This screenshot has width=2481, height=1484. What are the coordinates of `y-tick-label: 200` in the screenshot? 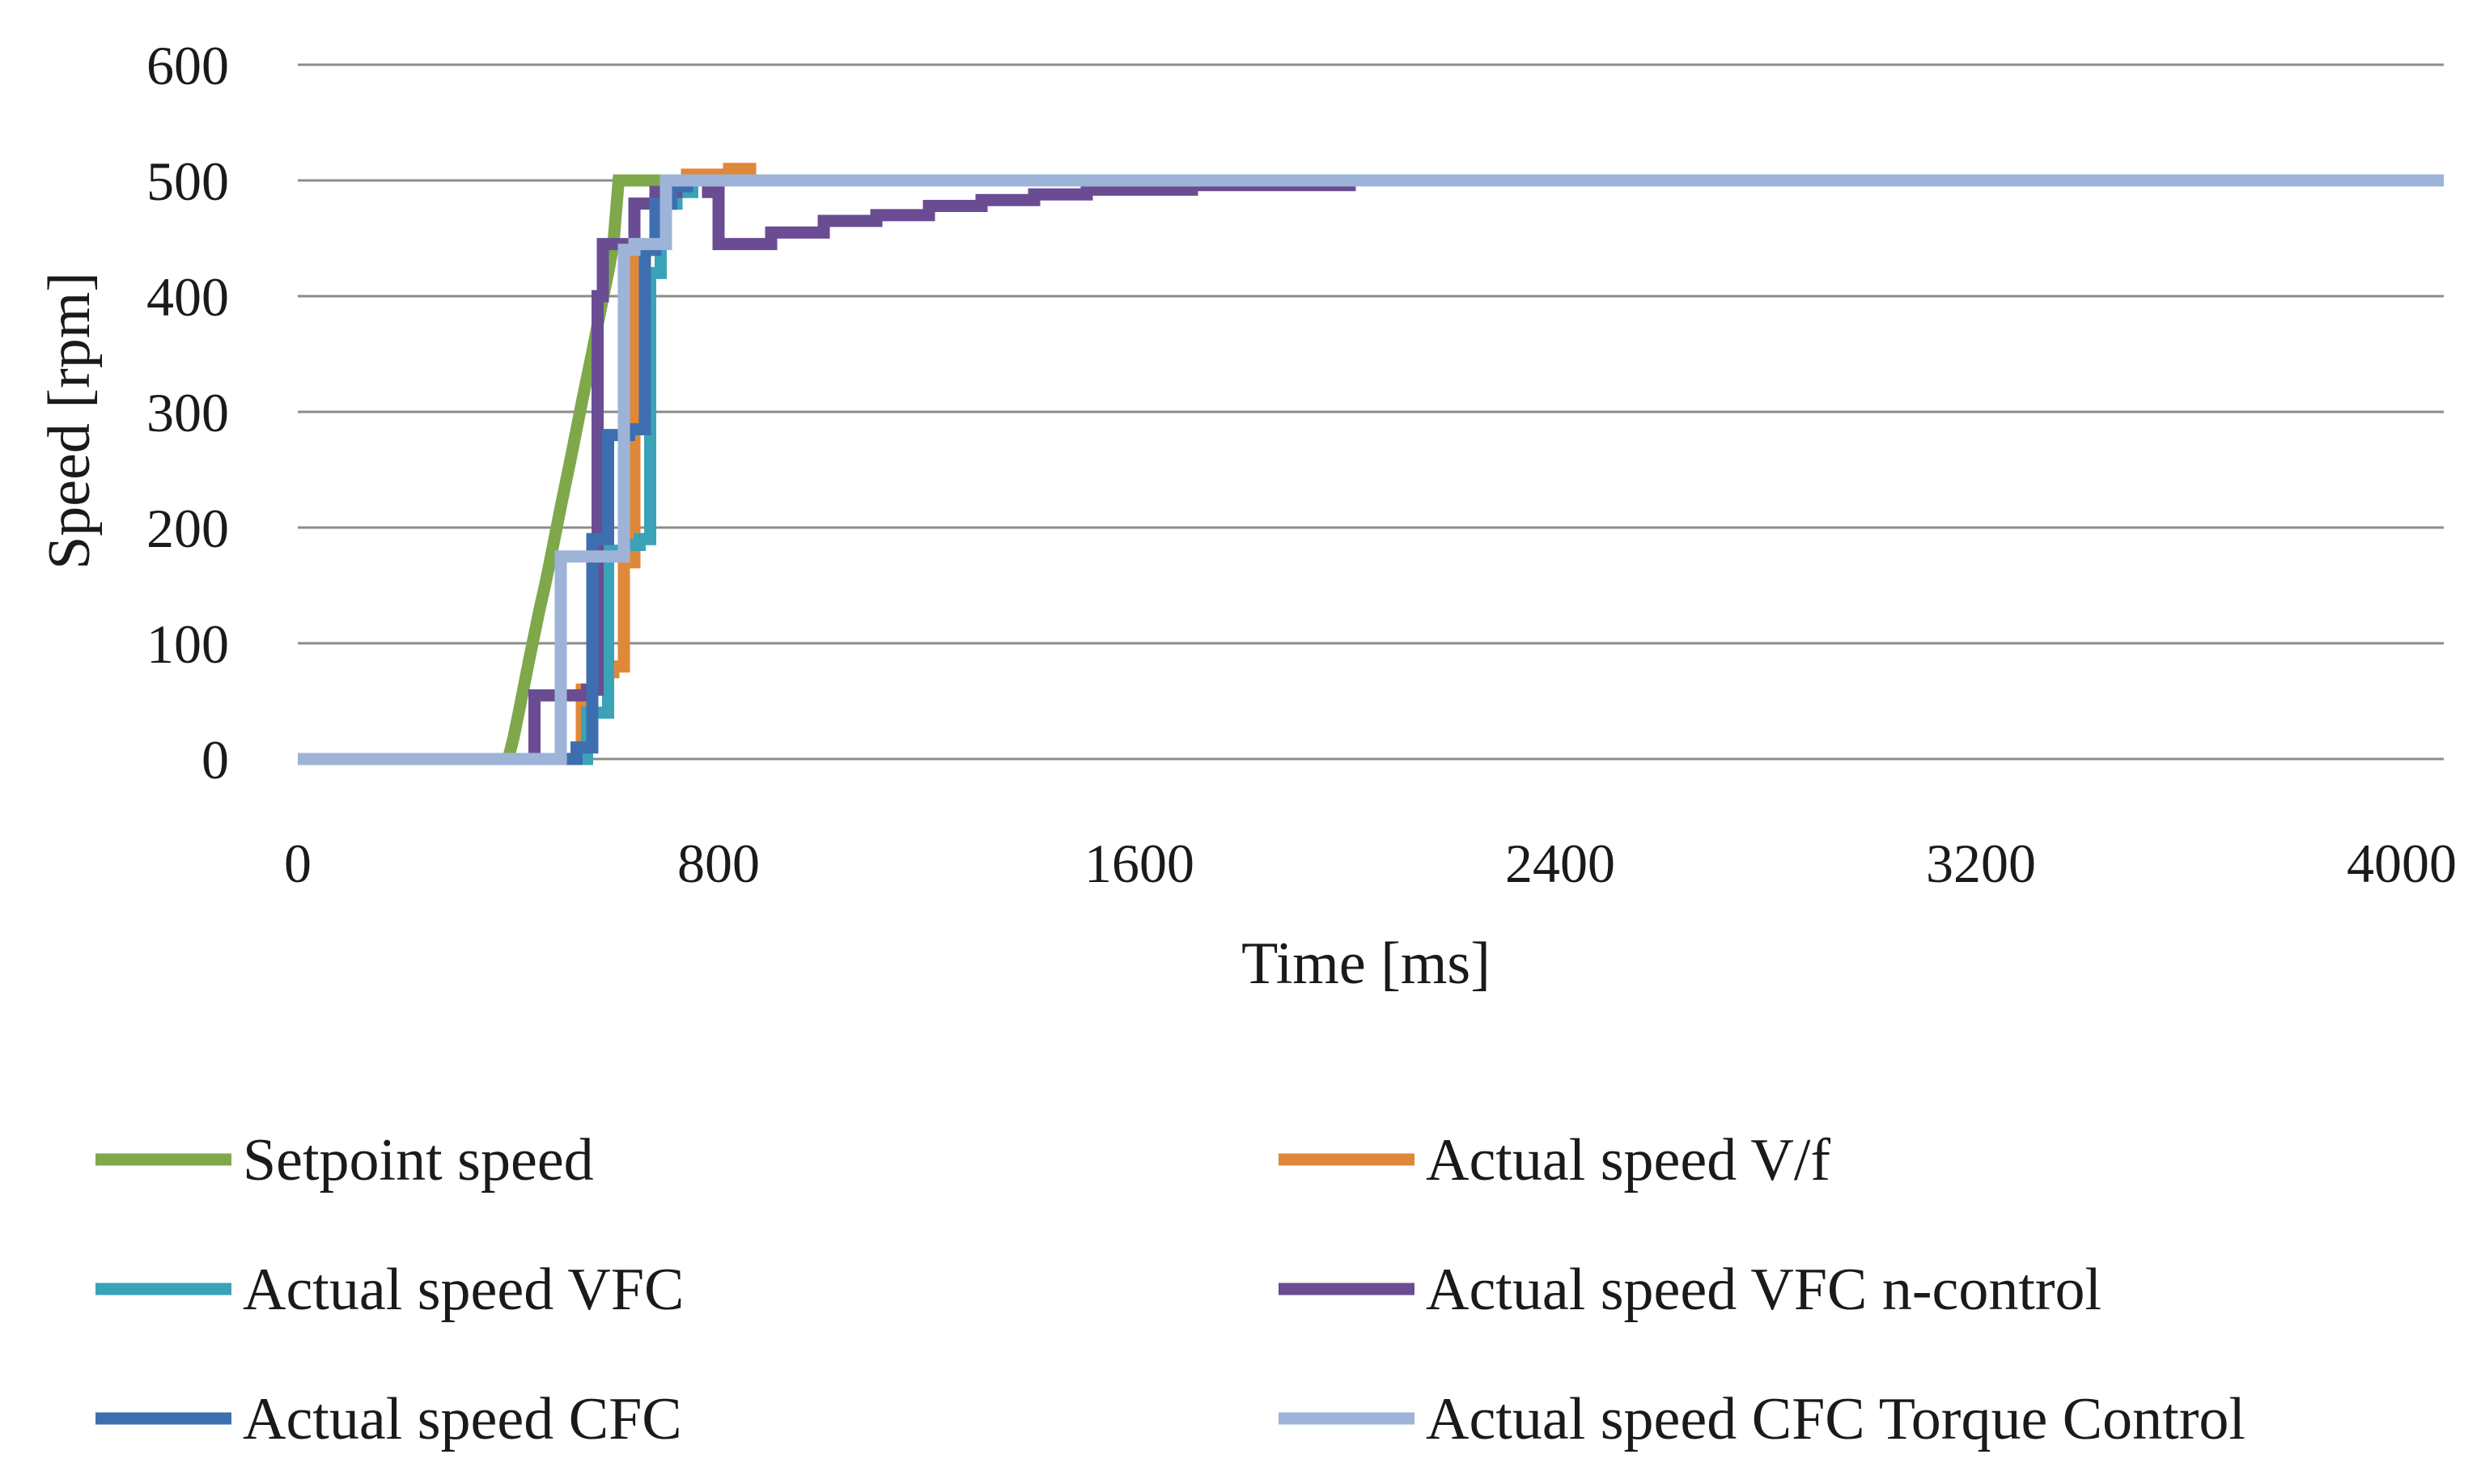 It's located at (187, 528).